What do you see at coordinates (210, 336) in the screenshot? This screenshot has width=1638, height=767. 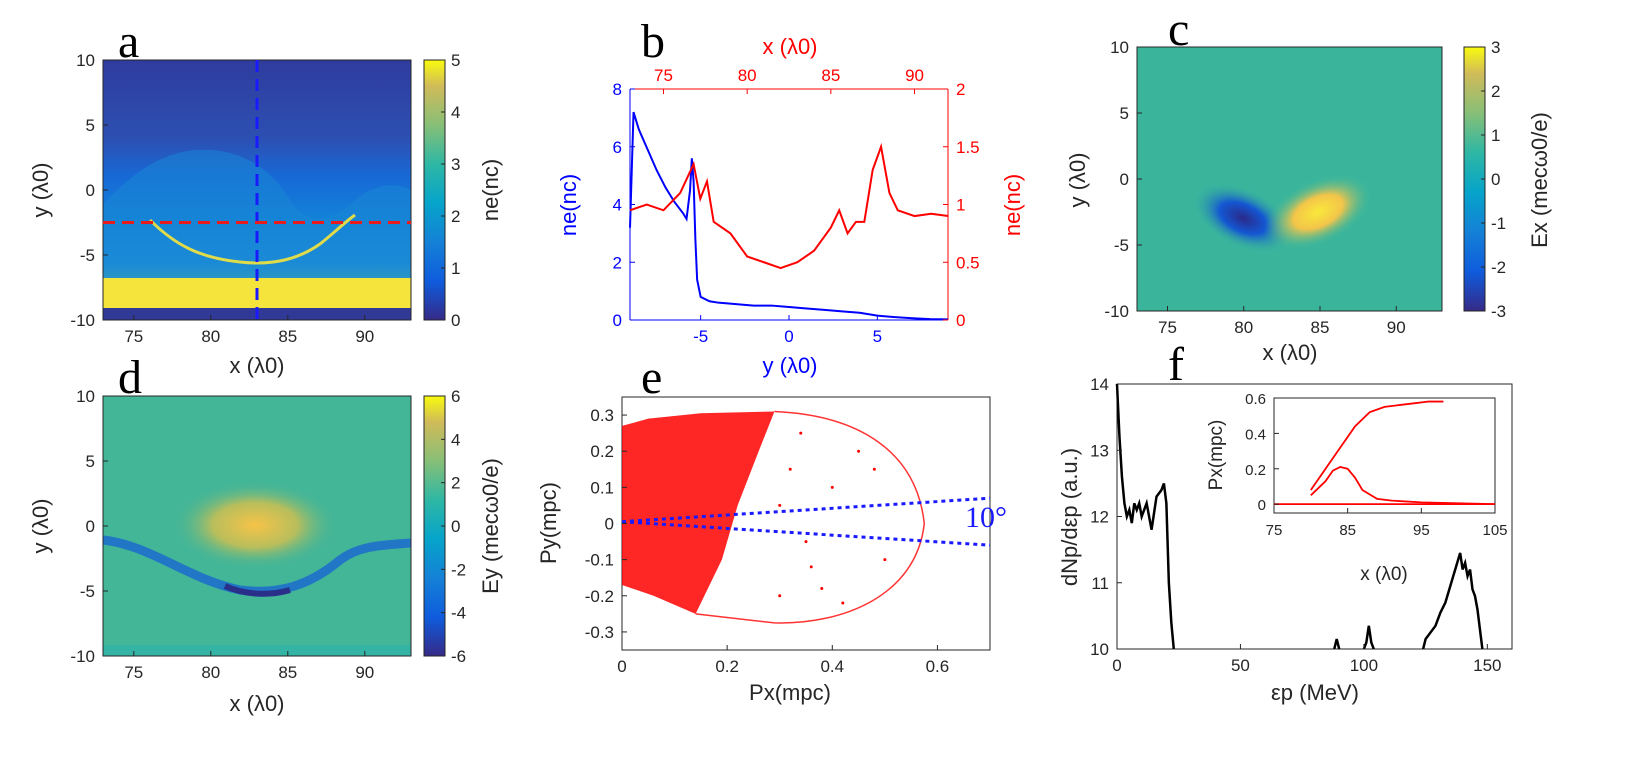 I see `panel-a-x-tick-label: 80` at bounding box center [210, 336].